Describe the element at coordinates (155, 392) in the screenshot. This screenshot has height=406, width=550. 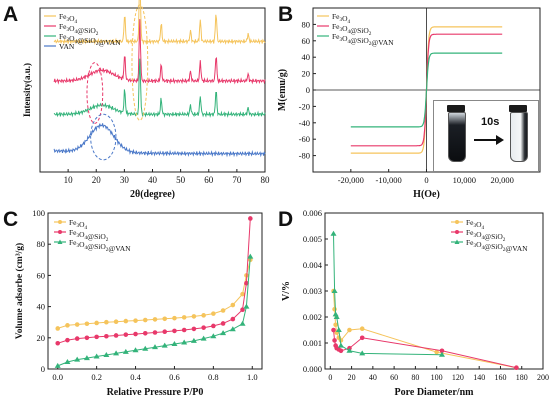
I see `x-axis-label: Relative Pressure P/P0` at that location.